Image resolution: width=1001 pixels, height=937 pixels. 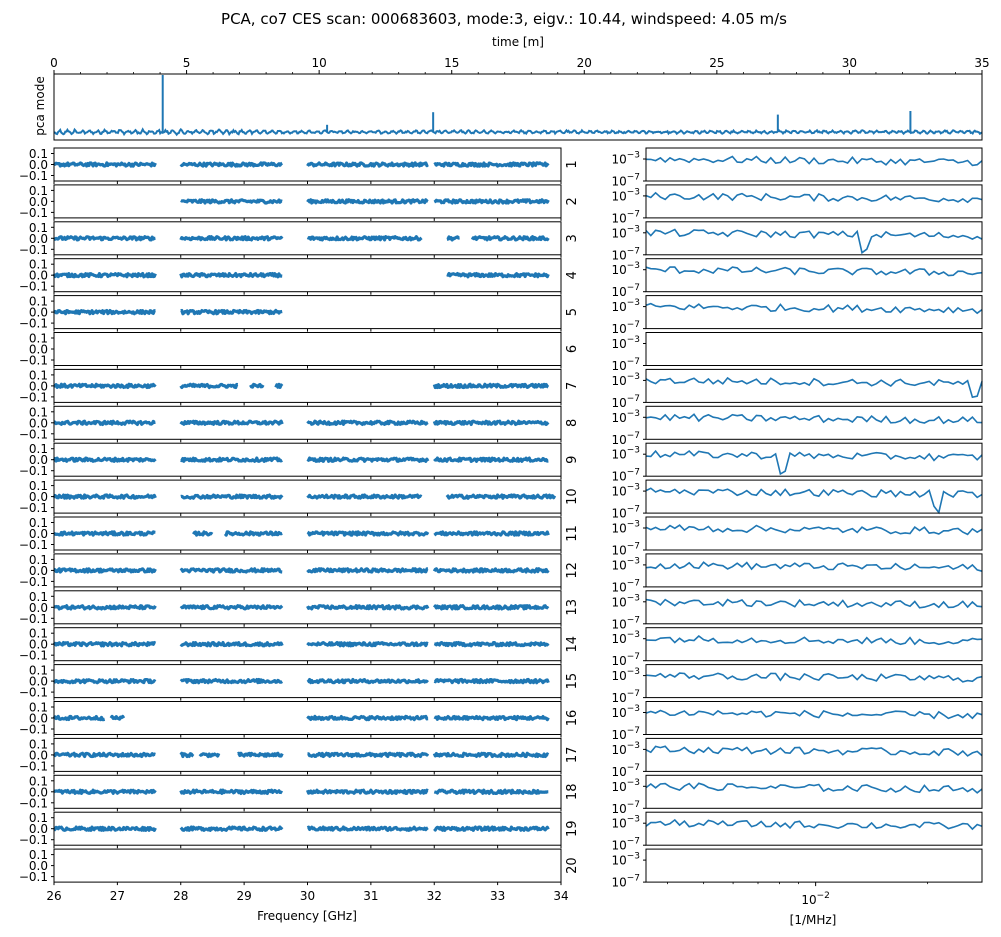 What do you see at coordinates (307, 349) in the screenshot?
I see `feed-6-frame` at bounding box center [307, 349].